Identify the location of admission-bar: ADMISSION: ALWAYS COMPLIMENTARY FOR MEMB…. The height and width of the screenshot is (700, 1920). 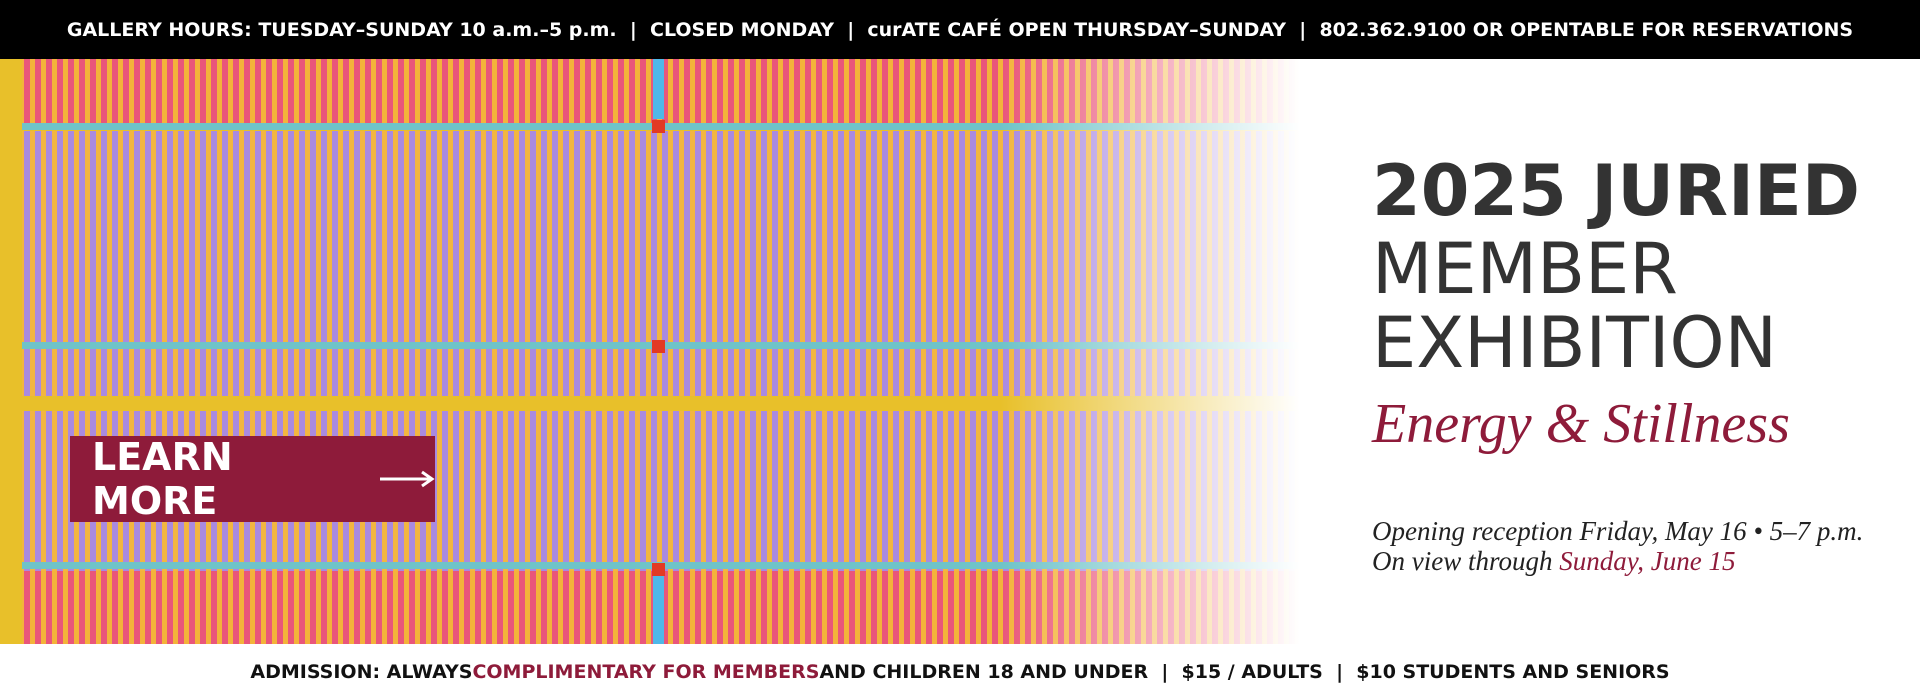
(960, 672).